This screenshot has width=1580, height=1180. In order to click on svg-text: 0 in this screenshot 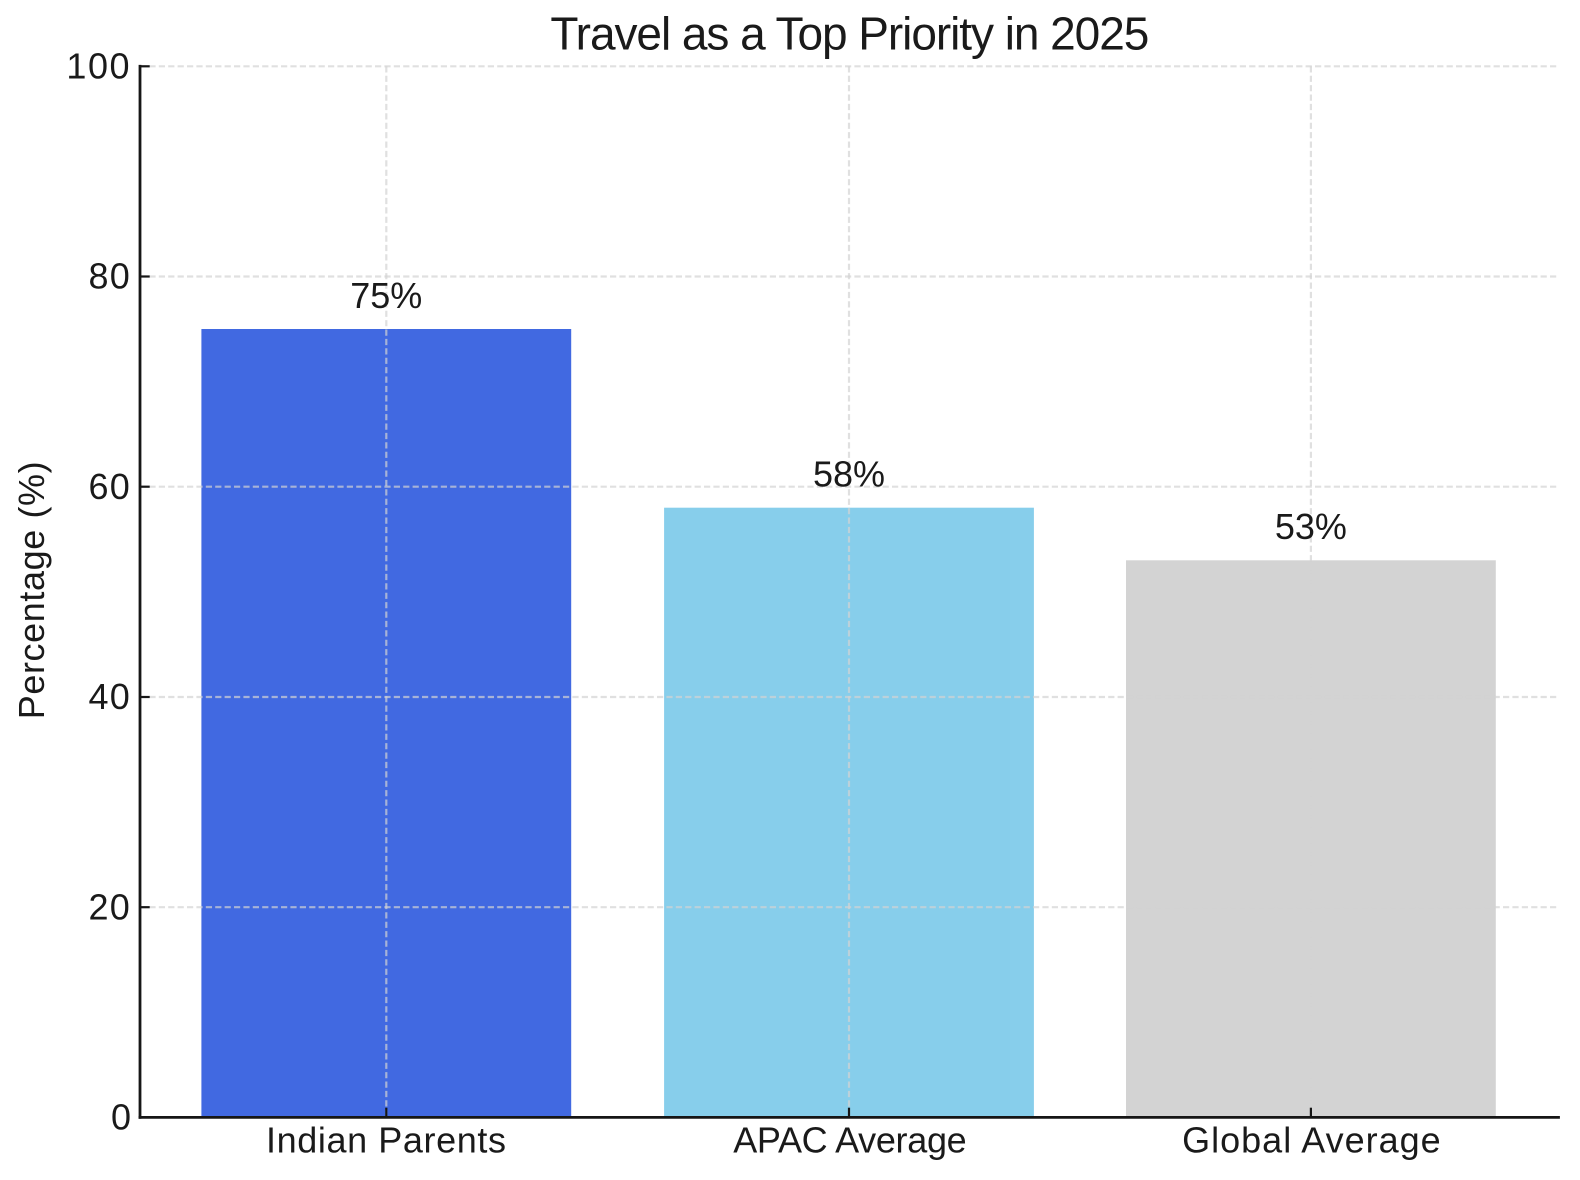, I will do `click(121, 1117)`.